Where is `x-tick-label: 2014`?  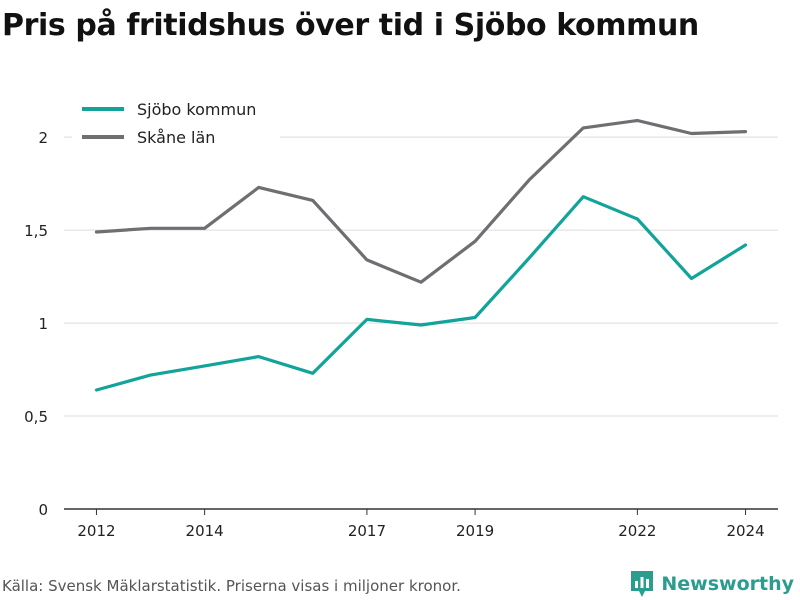 x-tick-label: 2014 is located at coordinates (205, 531).